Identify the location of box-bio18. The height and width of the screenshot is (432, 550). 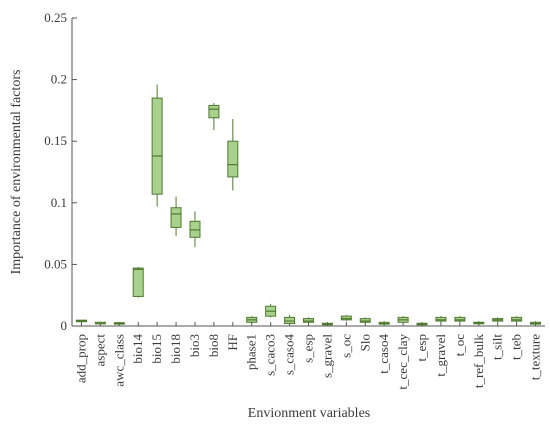
(176, 216).